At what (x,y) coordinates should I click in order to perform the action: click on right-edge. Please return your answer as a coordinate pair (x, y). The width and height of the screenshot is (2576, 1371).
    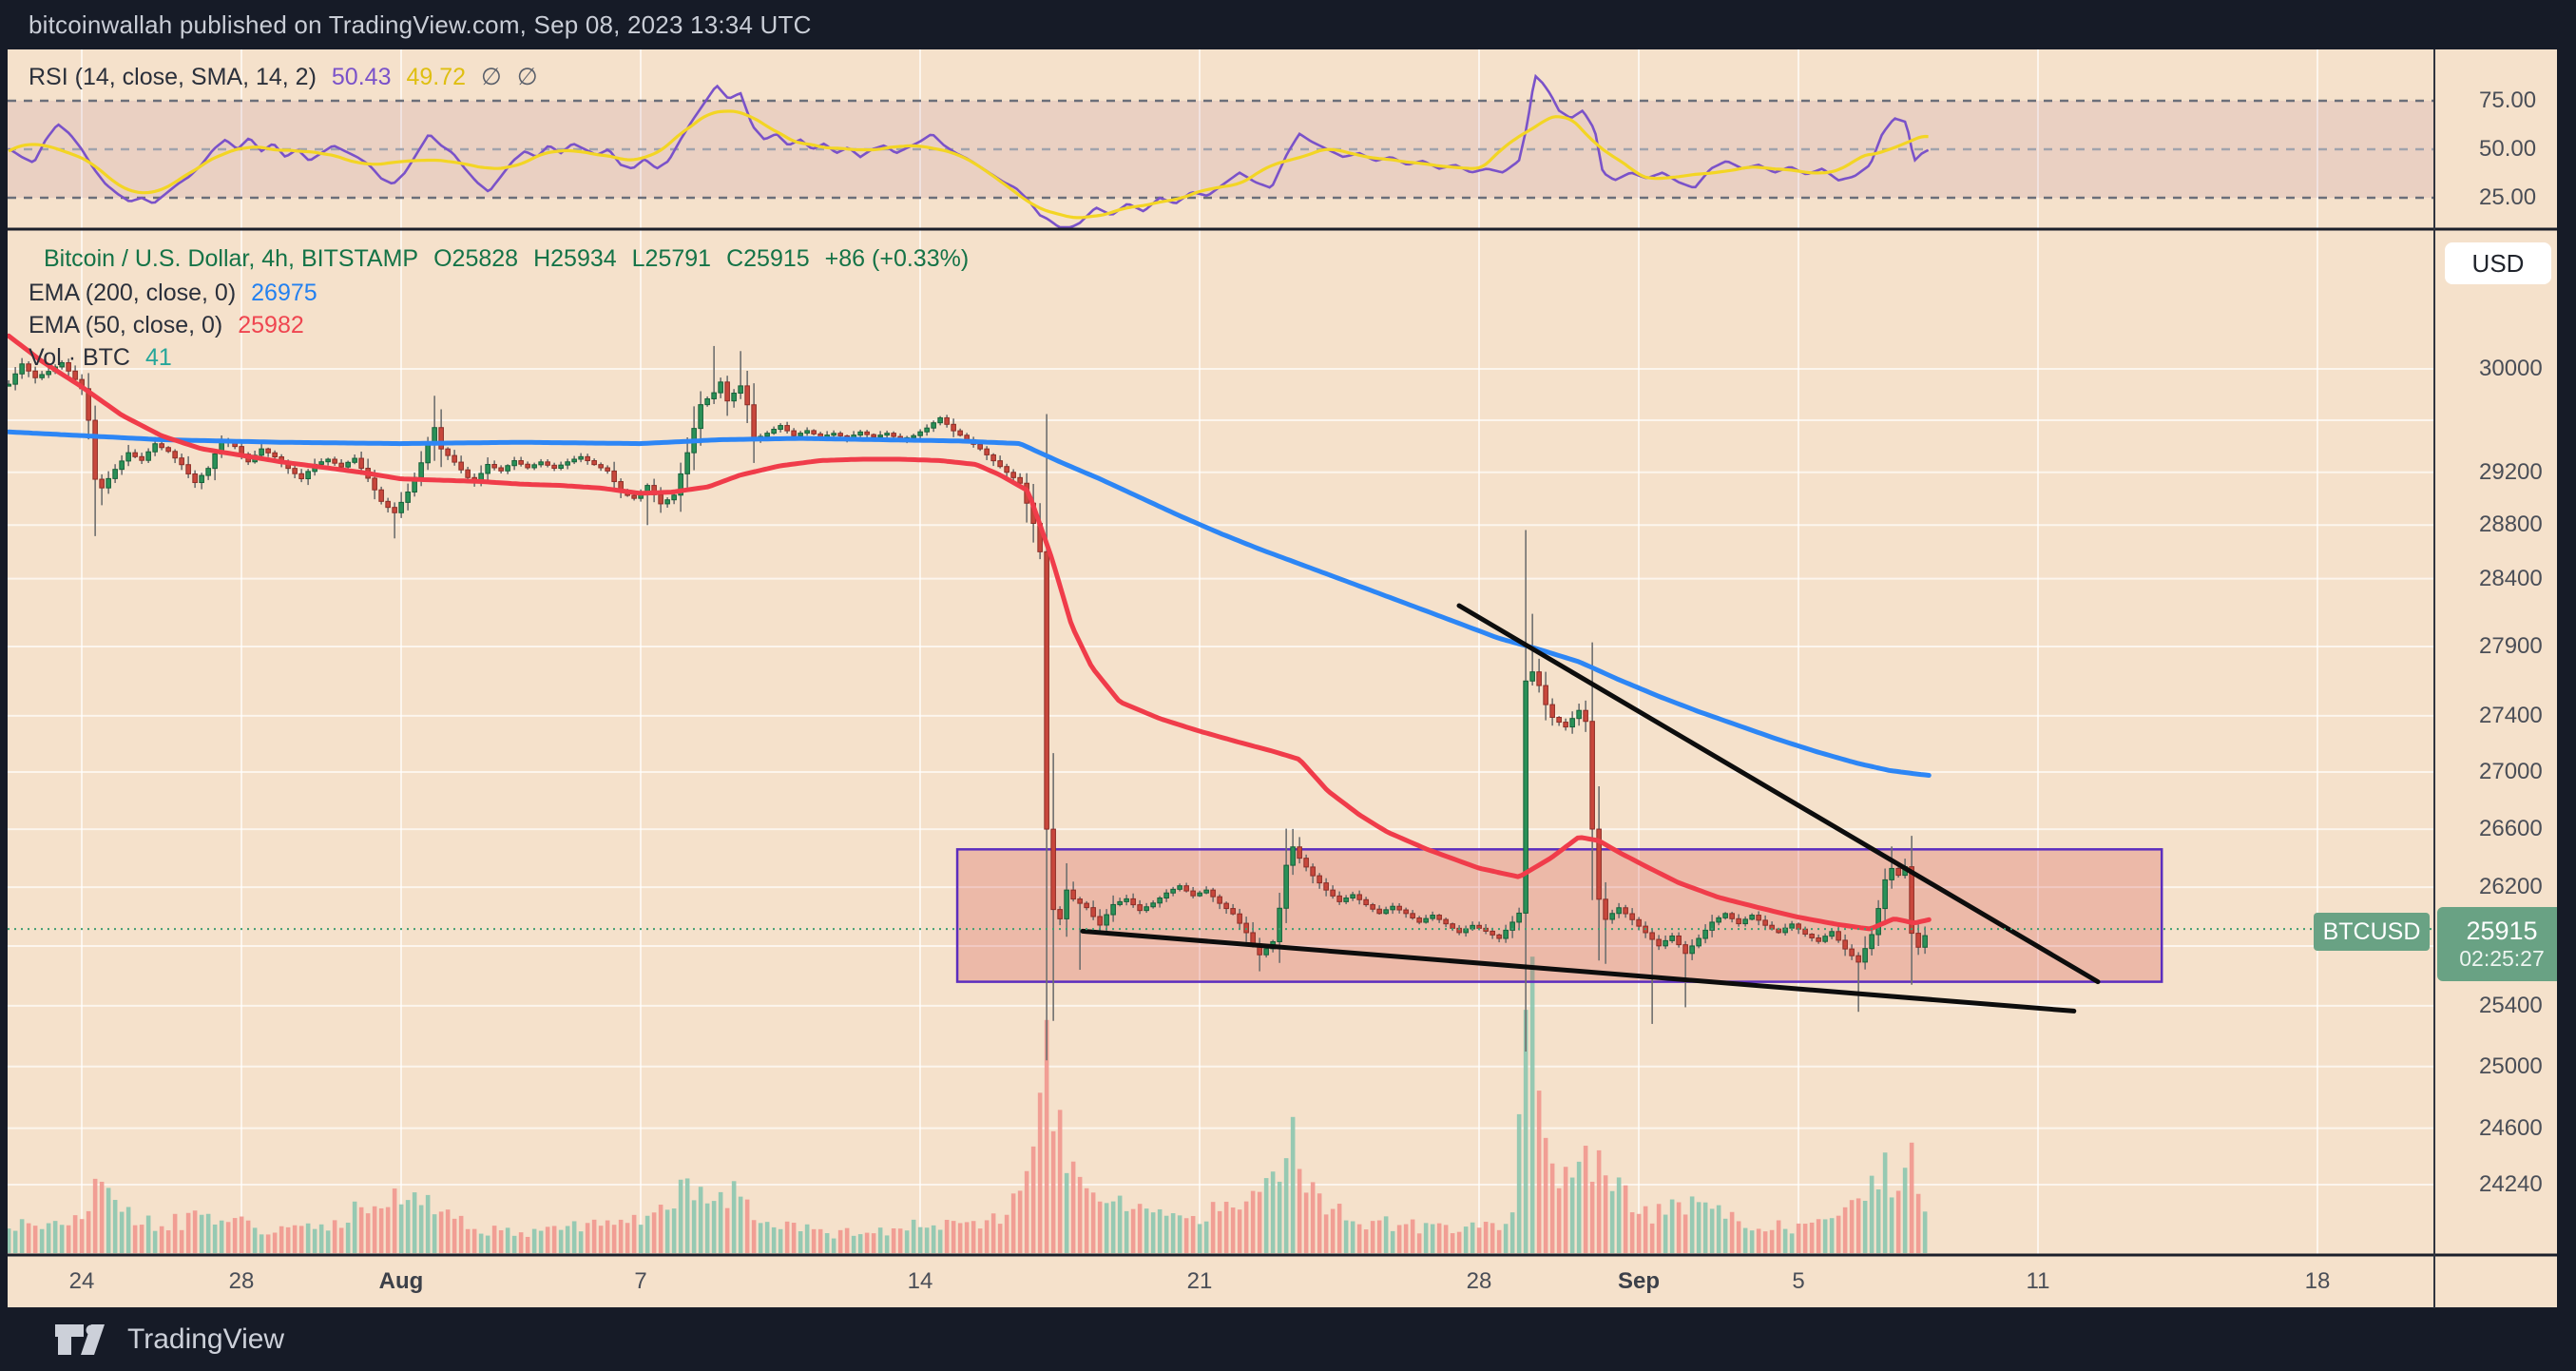
    Looking at the image, I should click on (2567, 678).